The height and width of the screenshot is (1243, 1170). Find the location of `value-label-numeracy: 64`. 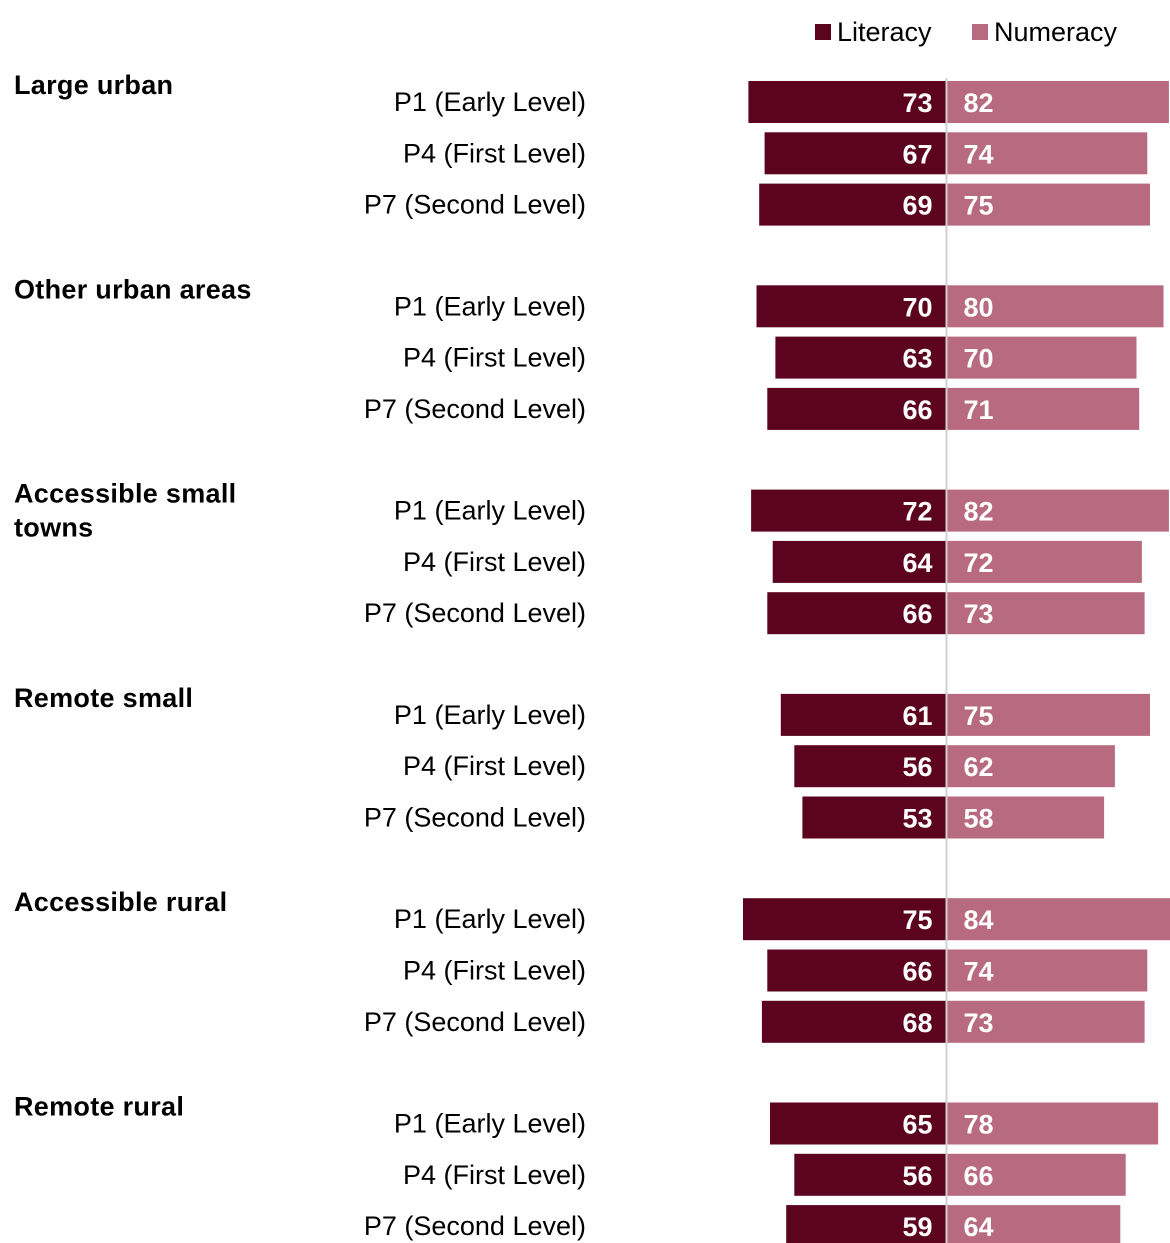

value-label-numeracy: 64 is located at coordinates (979, 1227).